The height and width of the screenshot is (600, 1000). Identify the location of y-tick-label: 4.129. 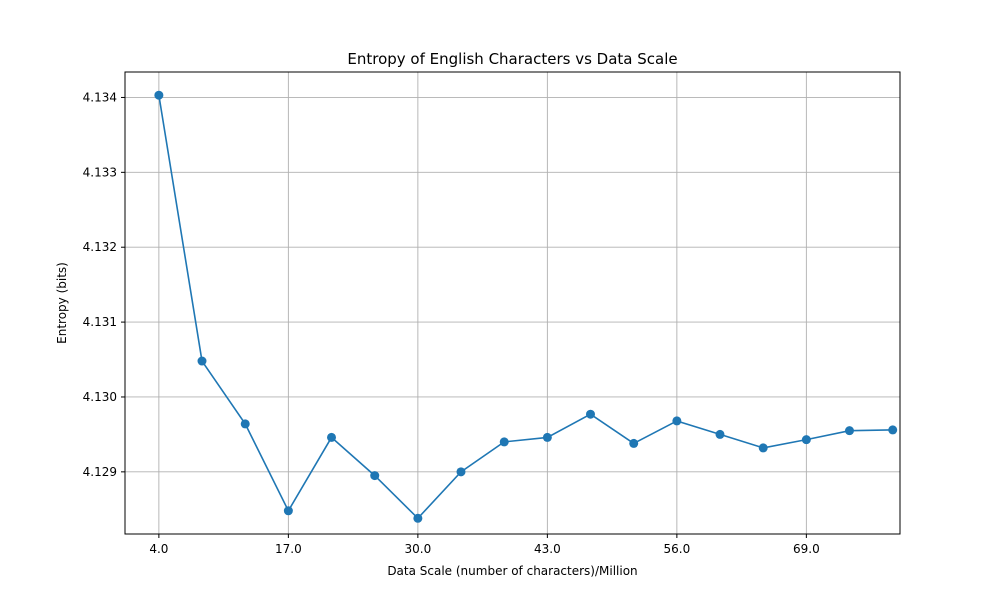
(100, 472).